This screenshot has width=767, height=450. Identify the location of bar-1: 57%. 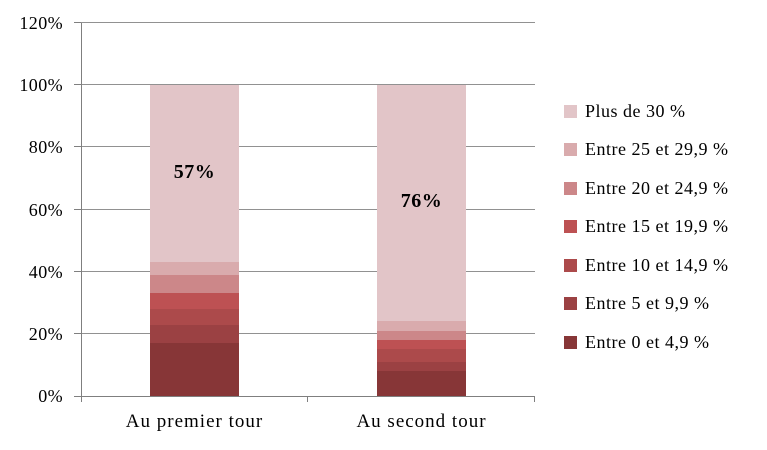
(194, 209).